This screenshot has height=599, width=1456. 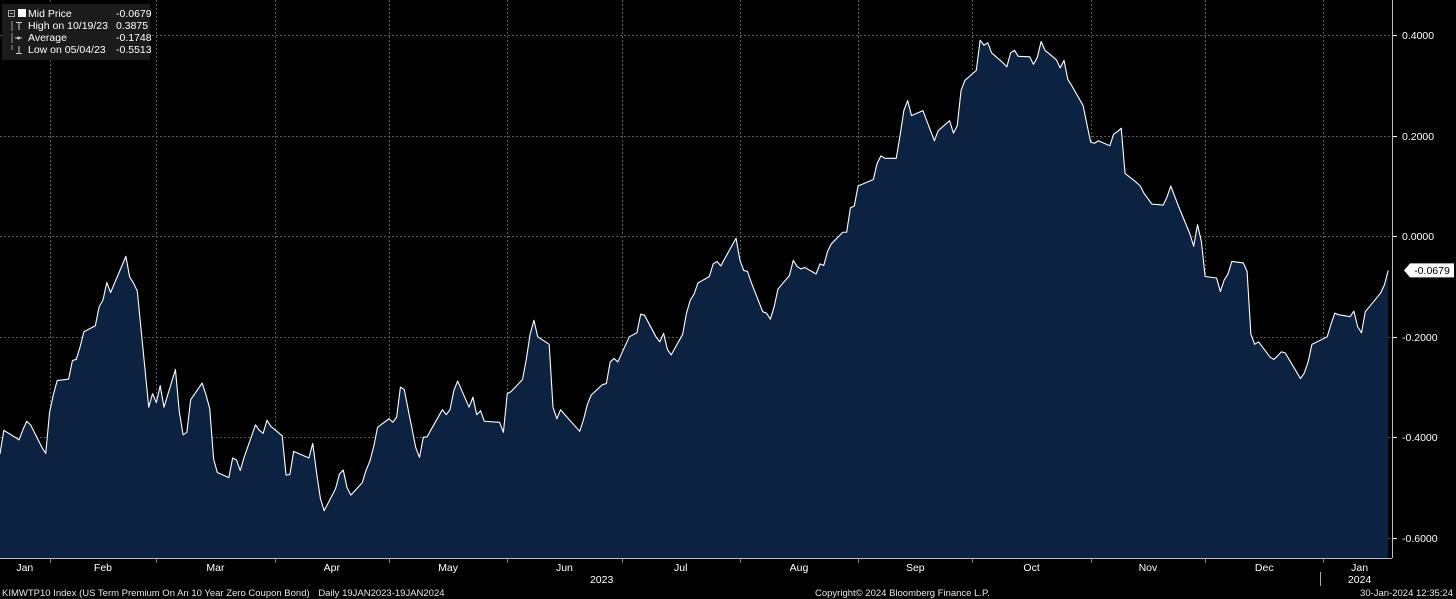 I want to click on legend-value: -0.5513, so click(x=134, y=50).